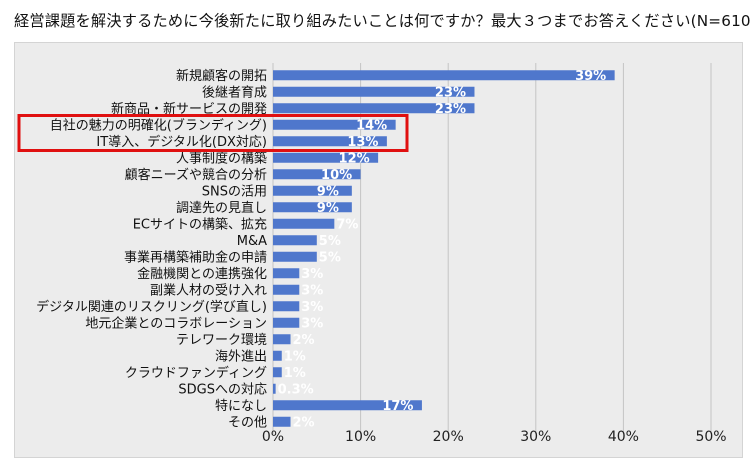 The image size is (752, 467). Describe the element at coordinates (448, 437) in the screenshot. I see `x-tick-label: 20%` at that location.